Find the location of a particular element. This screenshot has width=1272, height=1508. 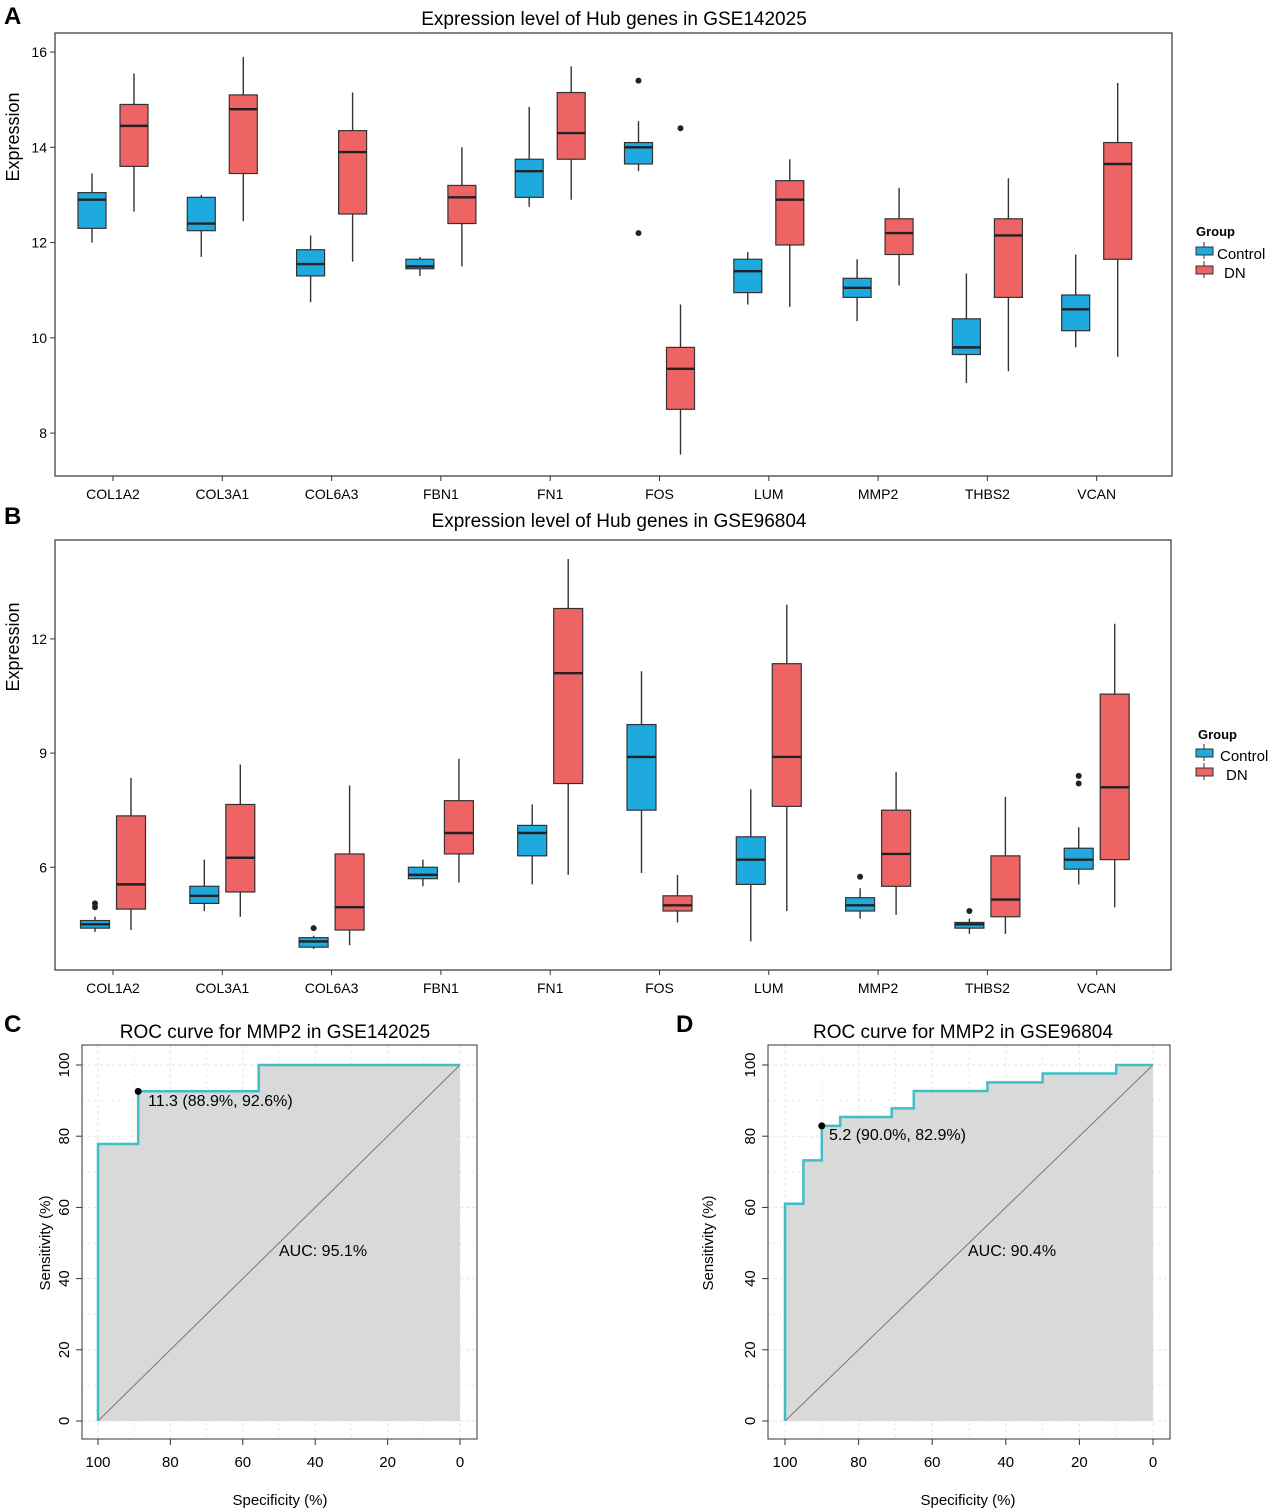

panel-c-x-tick-label: 80 is located at coordinates (170, 1462).